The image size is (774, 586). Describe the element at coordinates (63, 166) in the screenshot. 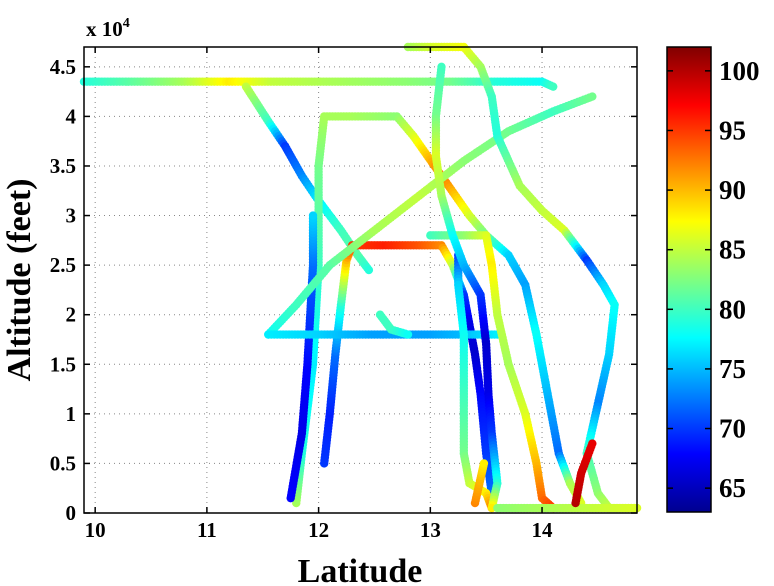

I see `y-tick-label: 3.5` at that location.